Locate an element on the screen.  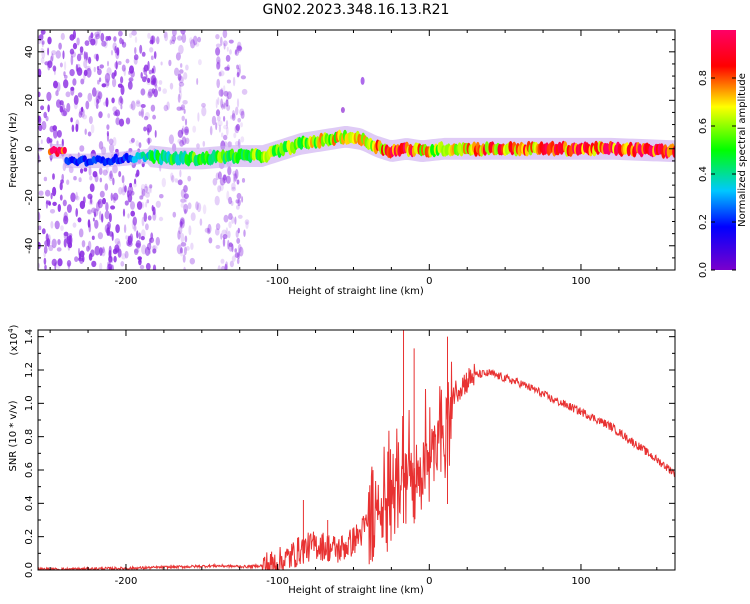
spectrogram-ytick-label: -40 is located at coordinates (29, 246).